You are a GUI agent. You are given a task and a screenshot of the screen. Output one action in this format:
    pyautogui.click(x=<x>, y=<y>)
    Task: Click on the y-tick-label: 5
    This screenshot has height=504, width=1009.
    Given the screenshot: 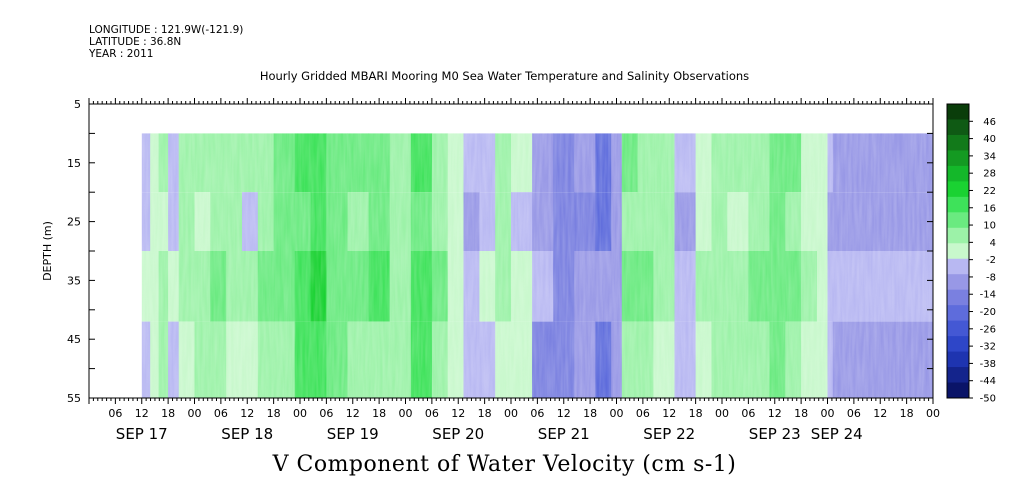 What is the action you would take?
    pyautogui.click(x=77, y=104)
    